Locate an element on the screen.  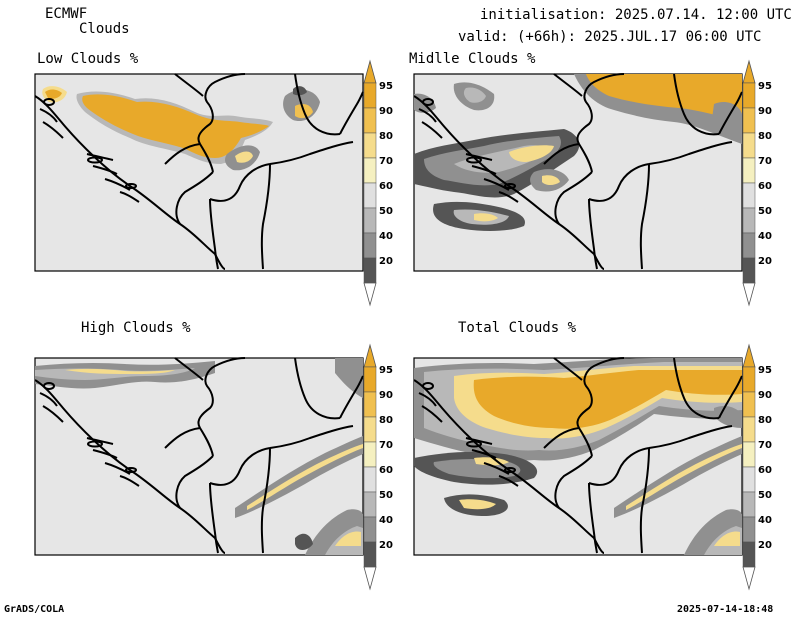
colorbar-total: 95 90 80 70 60 50 40 20 is located at coordinates (757, 467).